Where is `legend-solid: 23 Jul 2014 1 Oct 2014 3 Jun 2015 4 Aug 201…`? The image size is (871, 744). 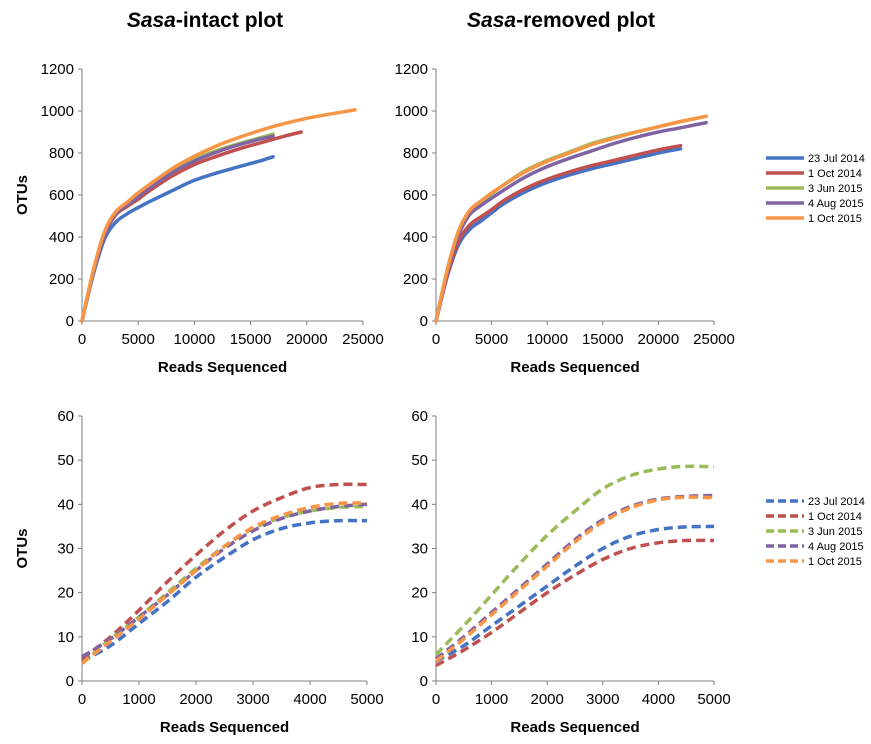
legend-solid: 23 Jul 2014 1 Oct 2014 3 Jun 2015 4 Aug 201… is located at coordinates (815, 189).